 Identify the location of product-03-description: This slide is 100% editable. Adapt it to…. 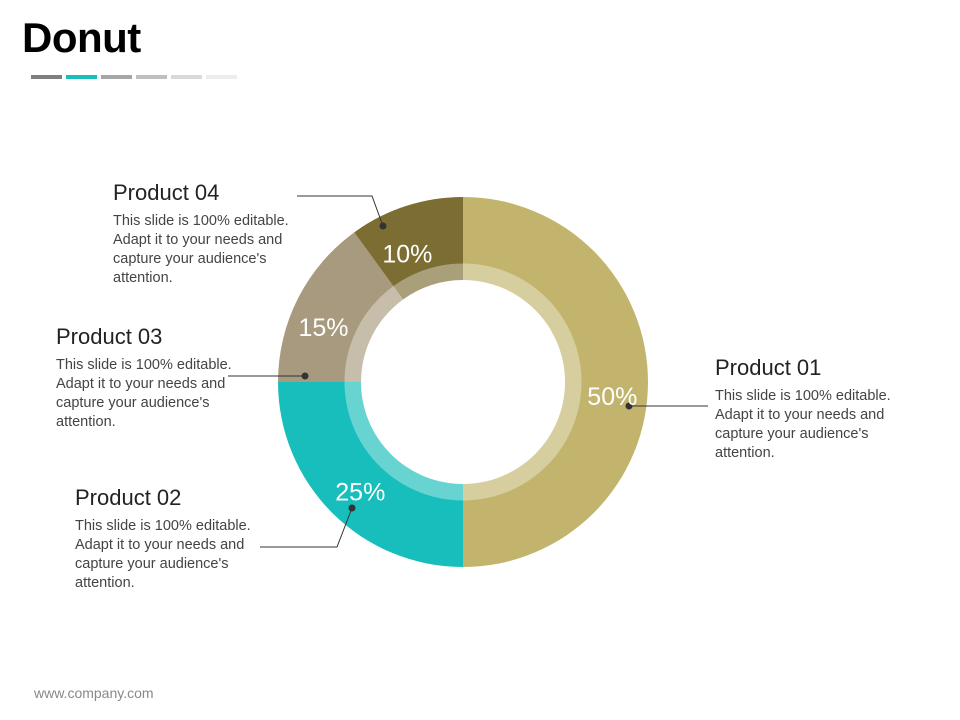
(144, 393).